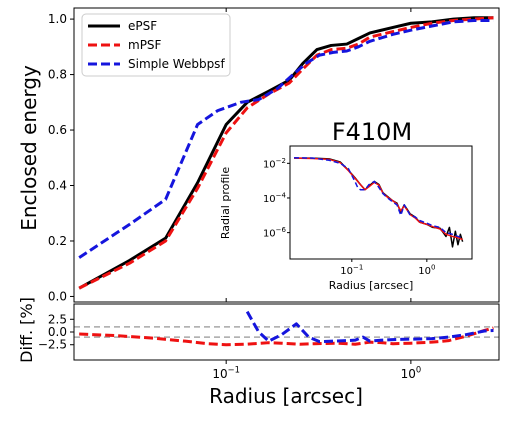  I want to click on inset-title: F410M, so click(372, 132).